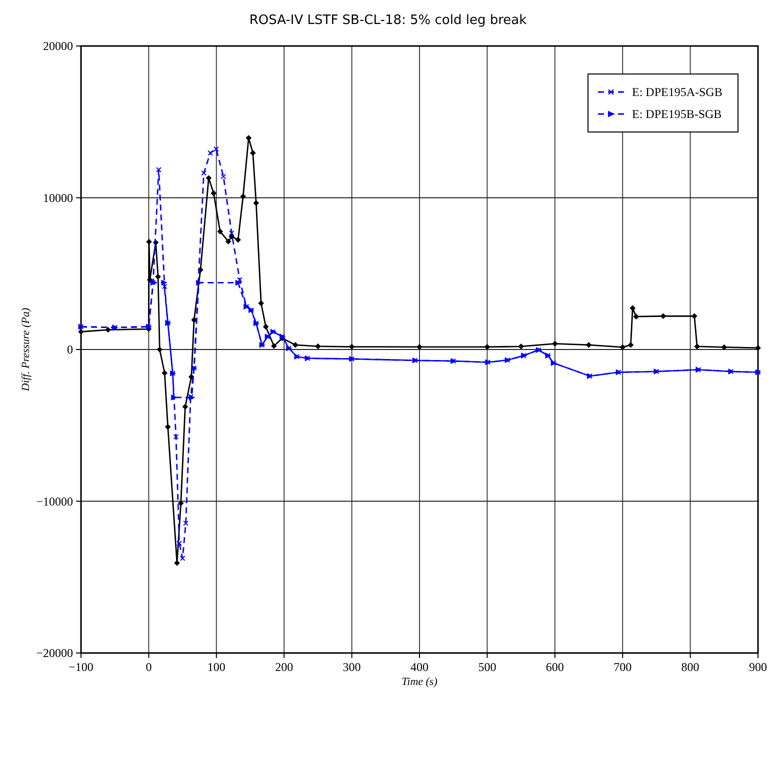  I want to click on x-tick-label: 400, so click(419, 667).